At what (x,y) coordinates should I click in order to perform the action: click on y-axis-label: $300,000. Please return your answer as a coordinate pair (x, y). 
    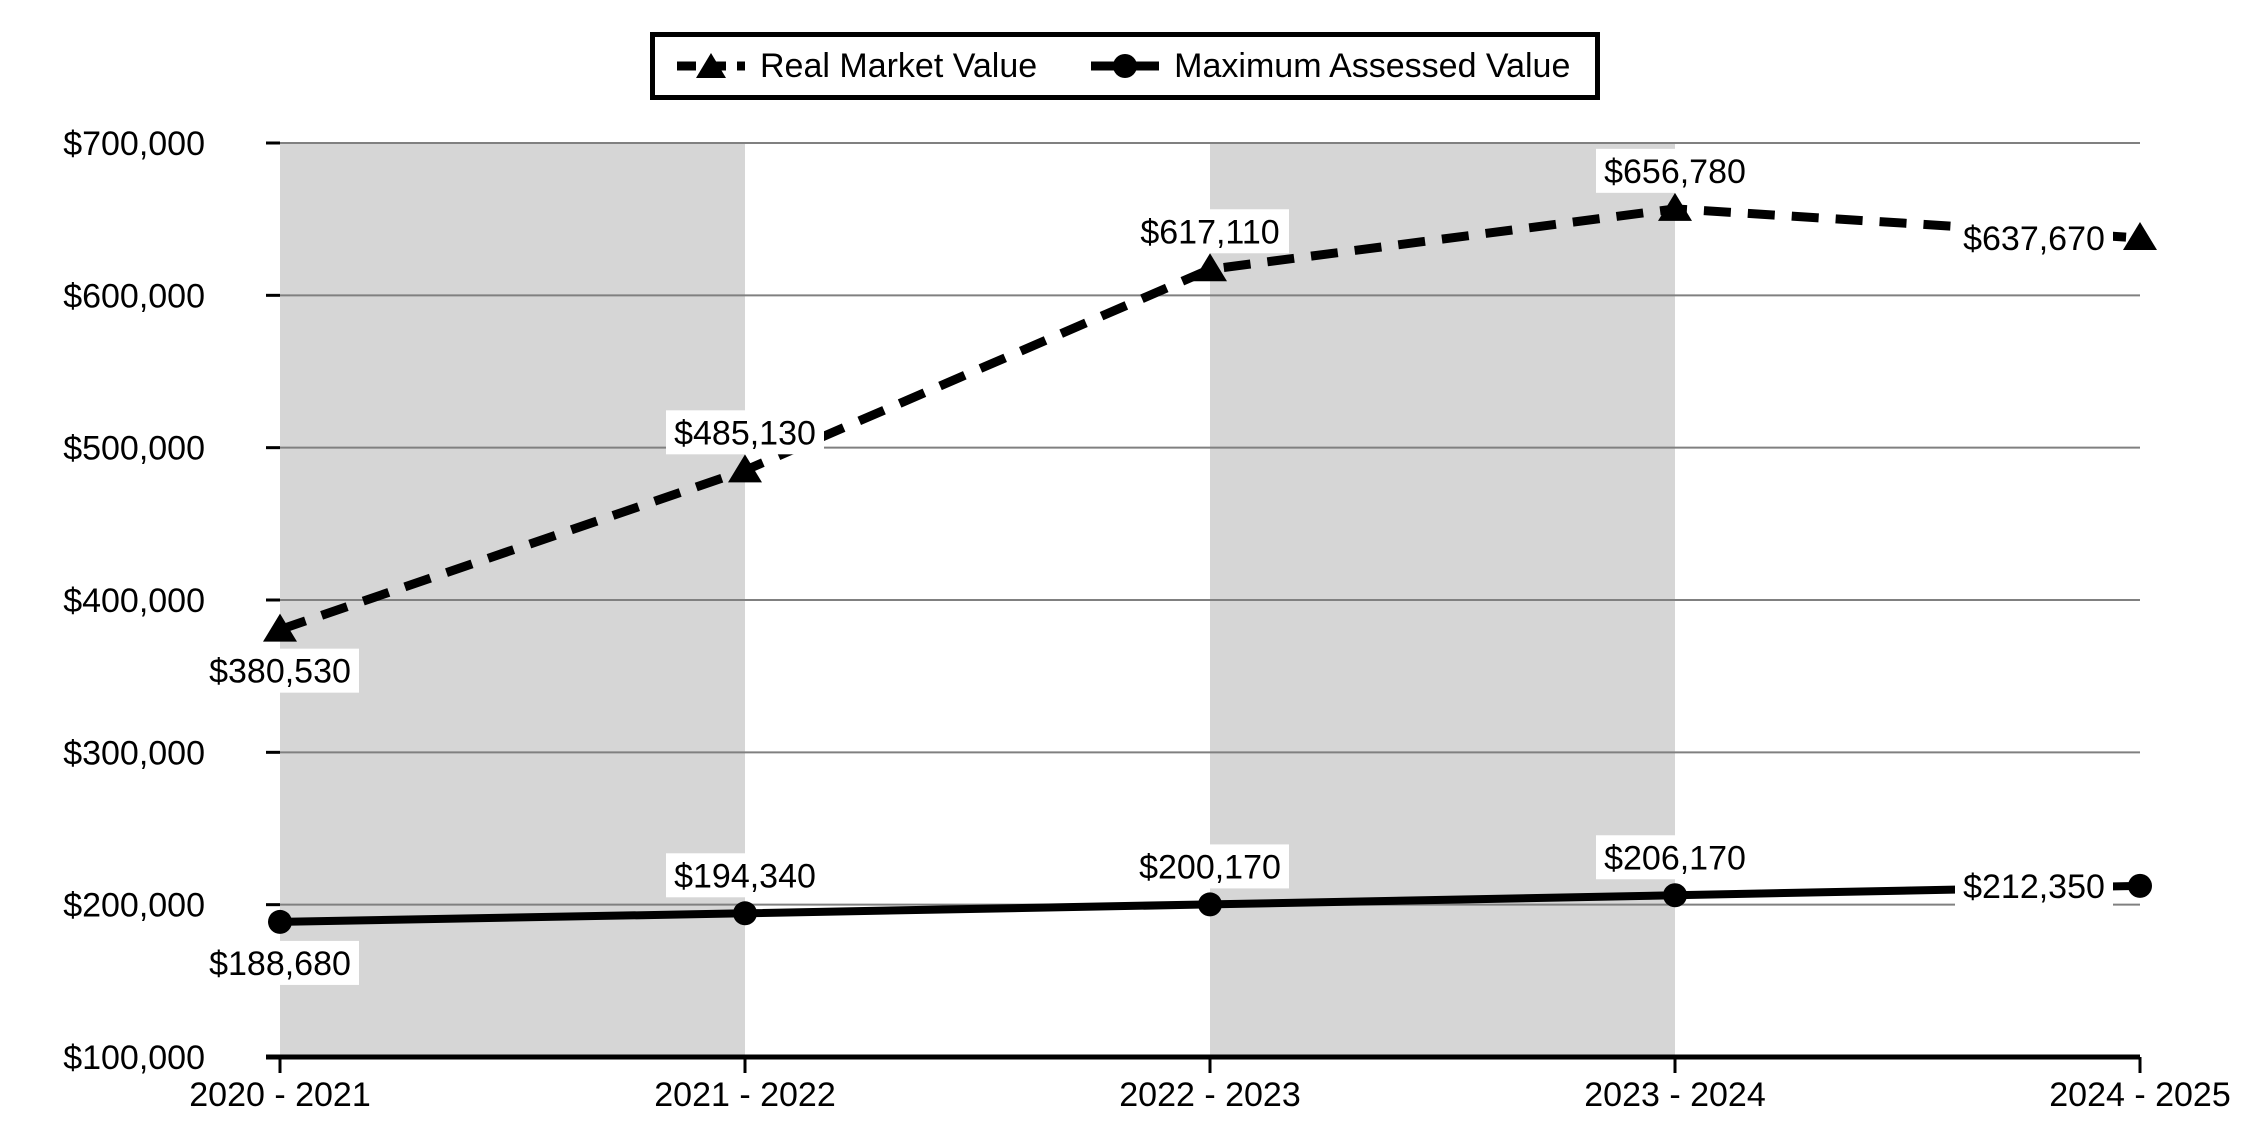
    Looking at the image, I should click on (134, 753).